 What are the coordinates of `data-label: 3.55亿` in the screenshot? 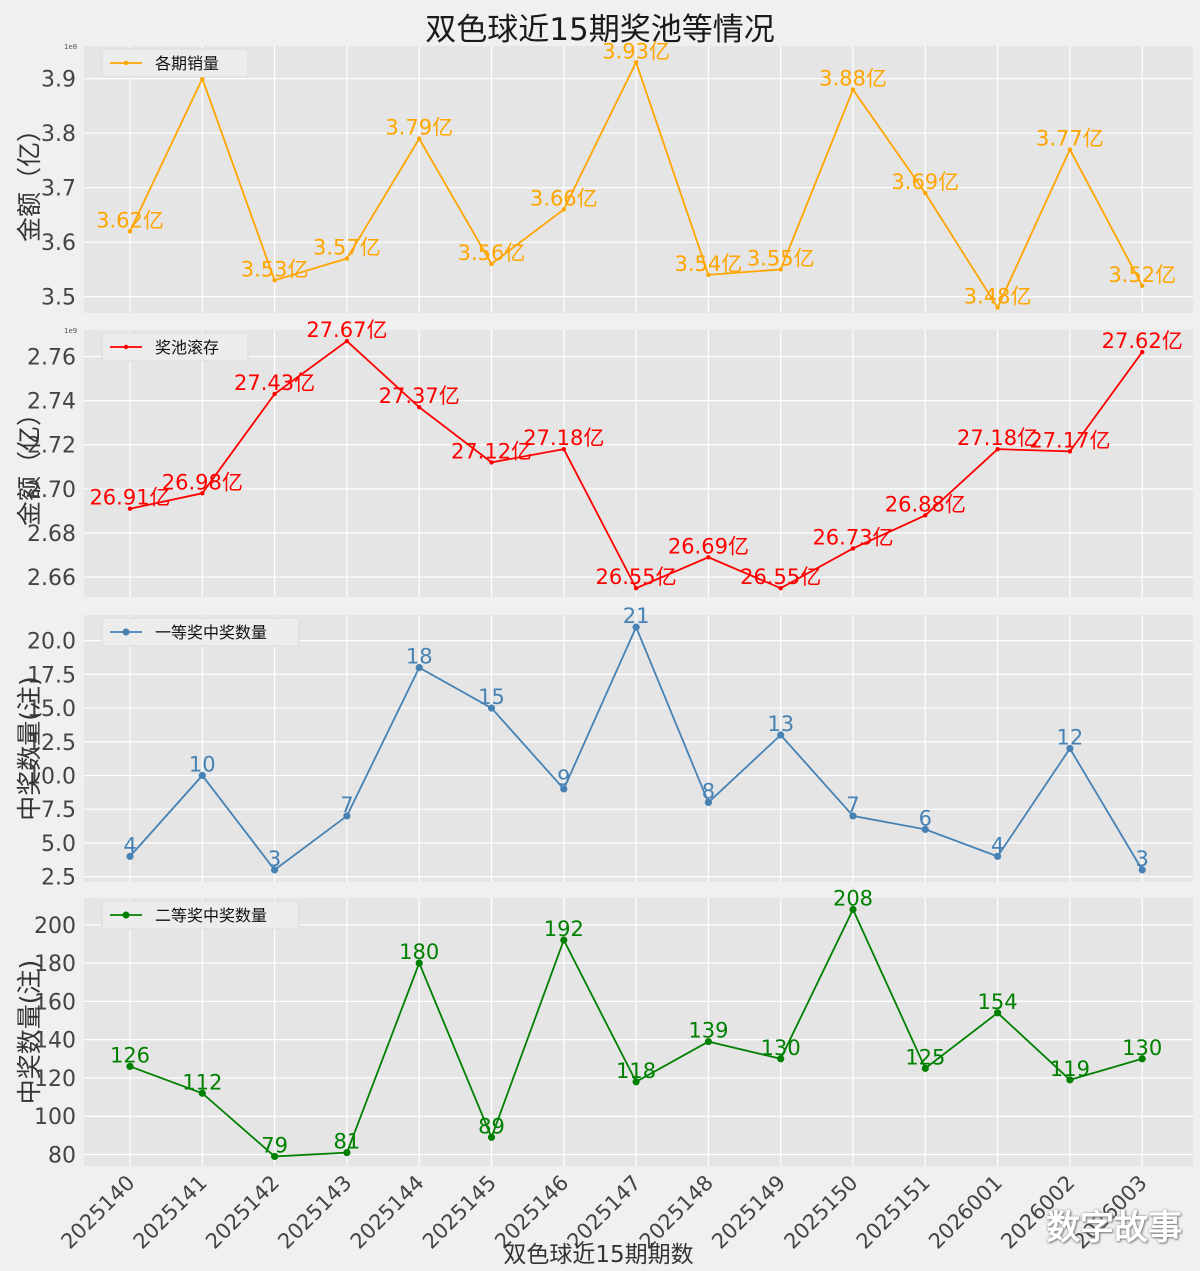 It's located at (781, 258).